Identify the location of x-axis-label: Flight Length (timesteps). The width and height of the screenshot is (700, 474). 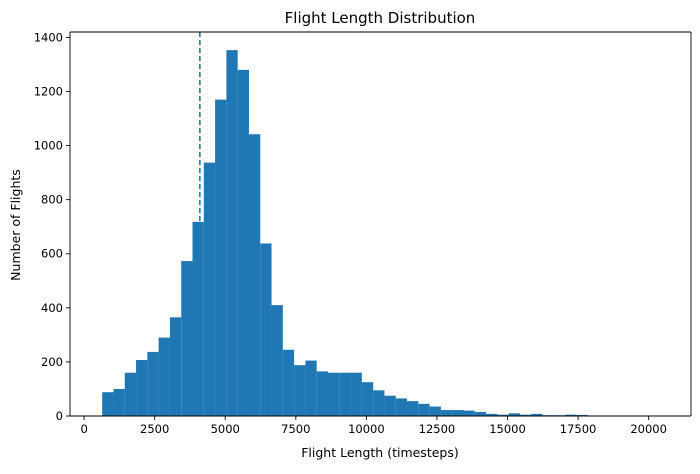
(380, 452).